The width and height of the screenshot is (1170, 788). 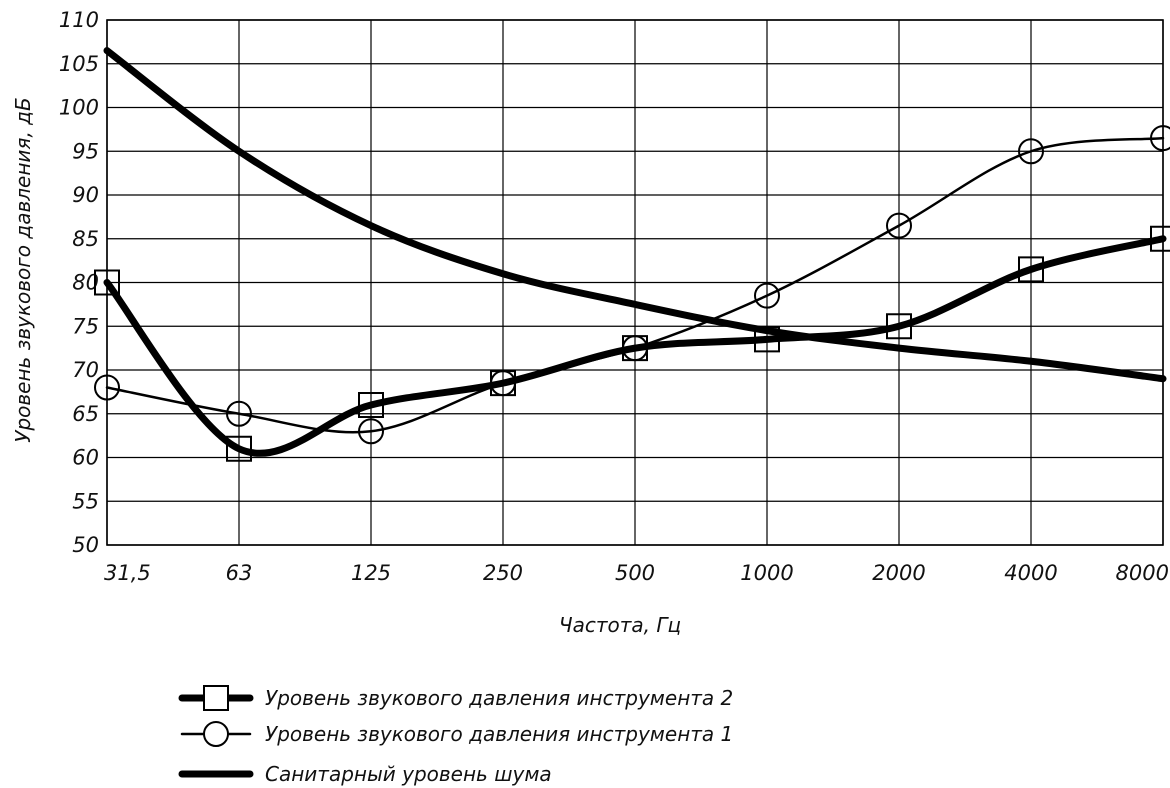 I want to click on x-tick-label: 4000, so click(x=1030, y=573).